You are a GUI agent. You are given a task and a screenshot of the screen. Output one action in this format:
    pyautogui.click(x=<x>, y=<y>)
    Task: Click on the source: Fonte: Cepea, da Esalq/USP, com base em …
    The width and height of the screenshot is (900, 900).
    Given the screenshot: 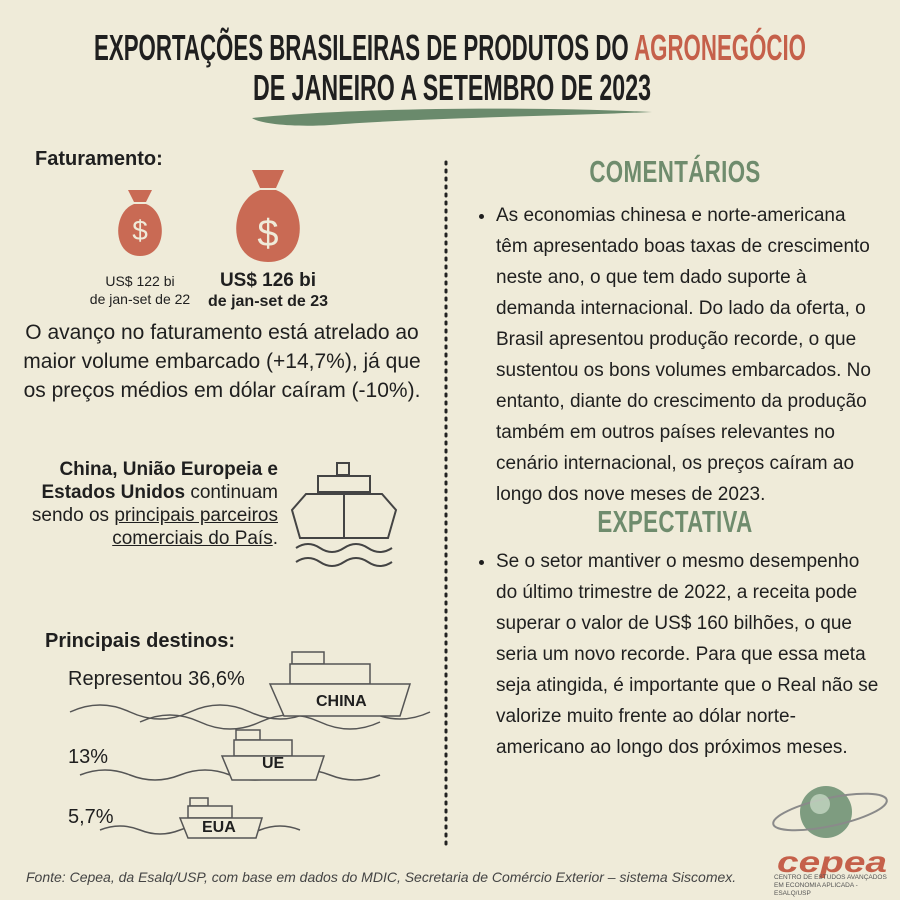 What is the action you would take?
    pyautogui.click(x=381, y=877)
    